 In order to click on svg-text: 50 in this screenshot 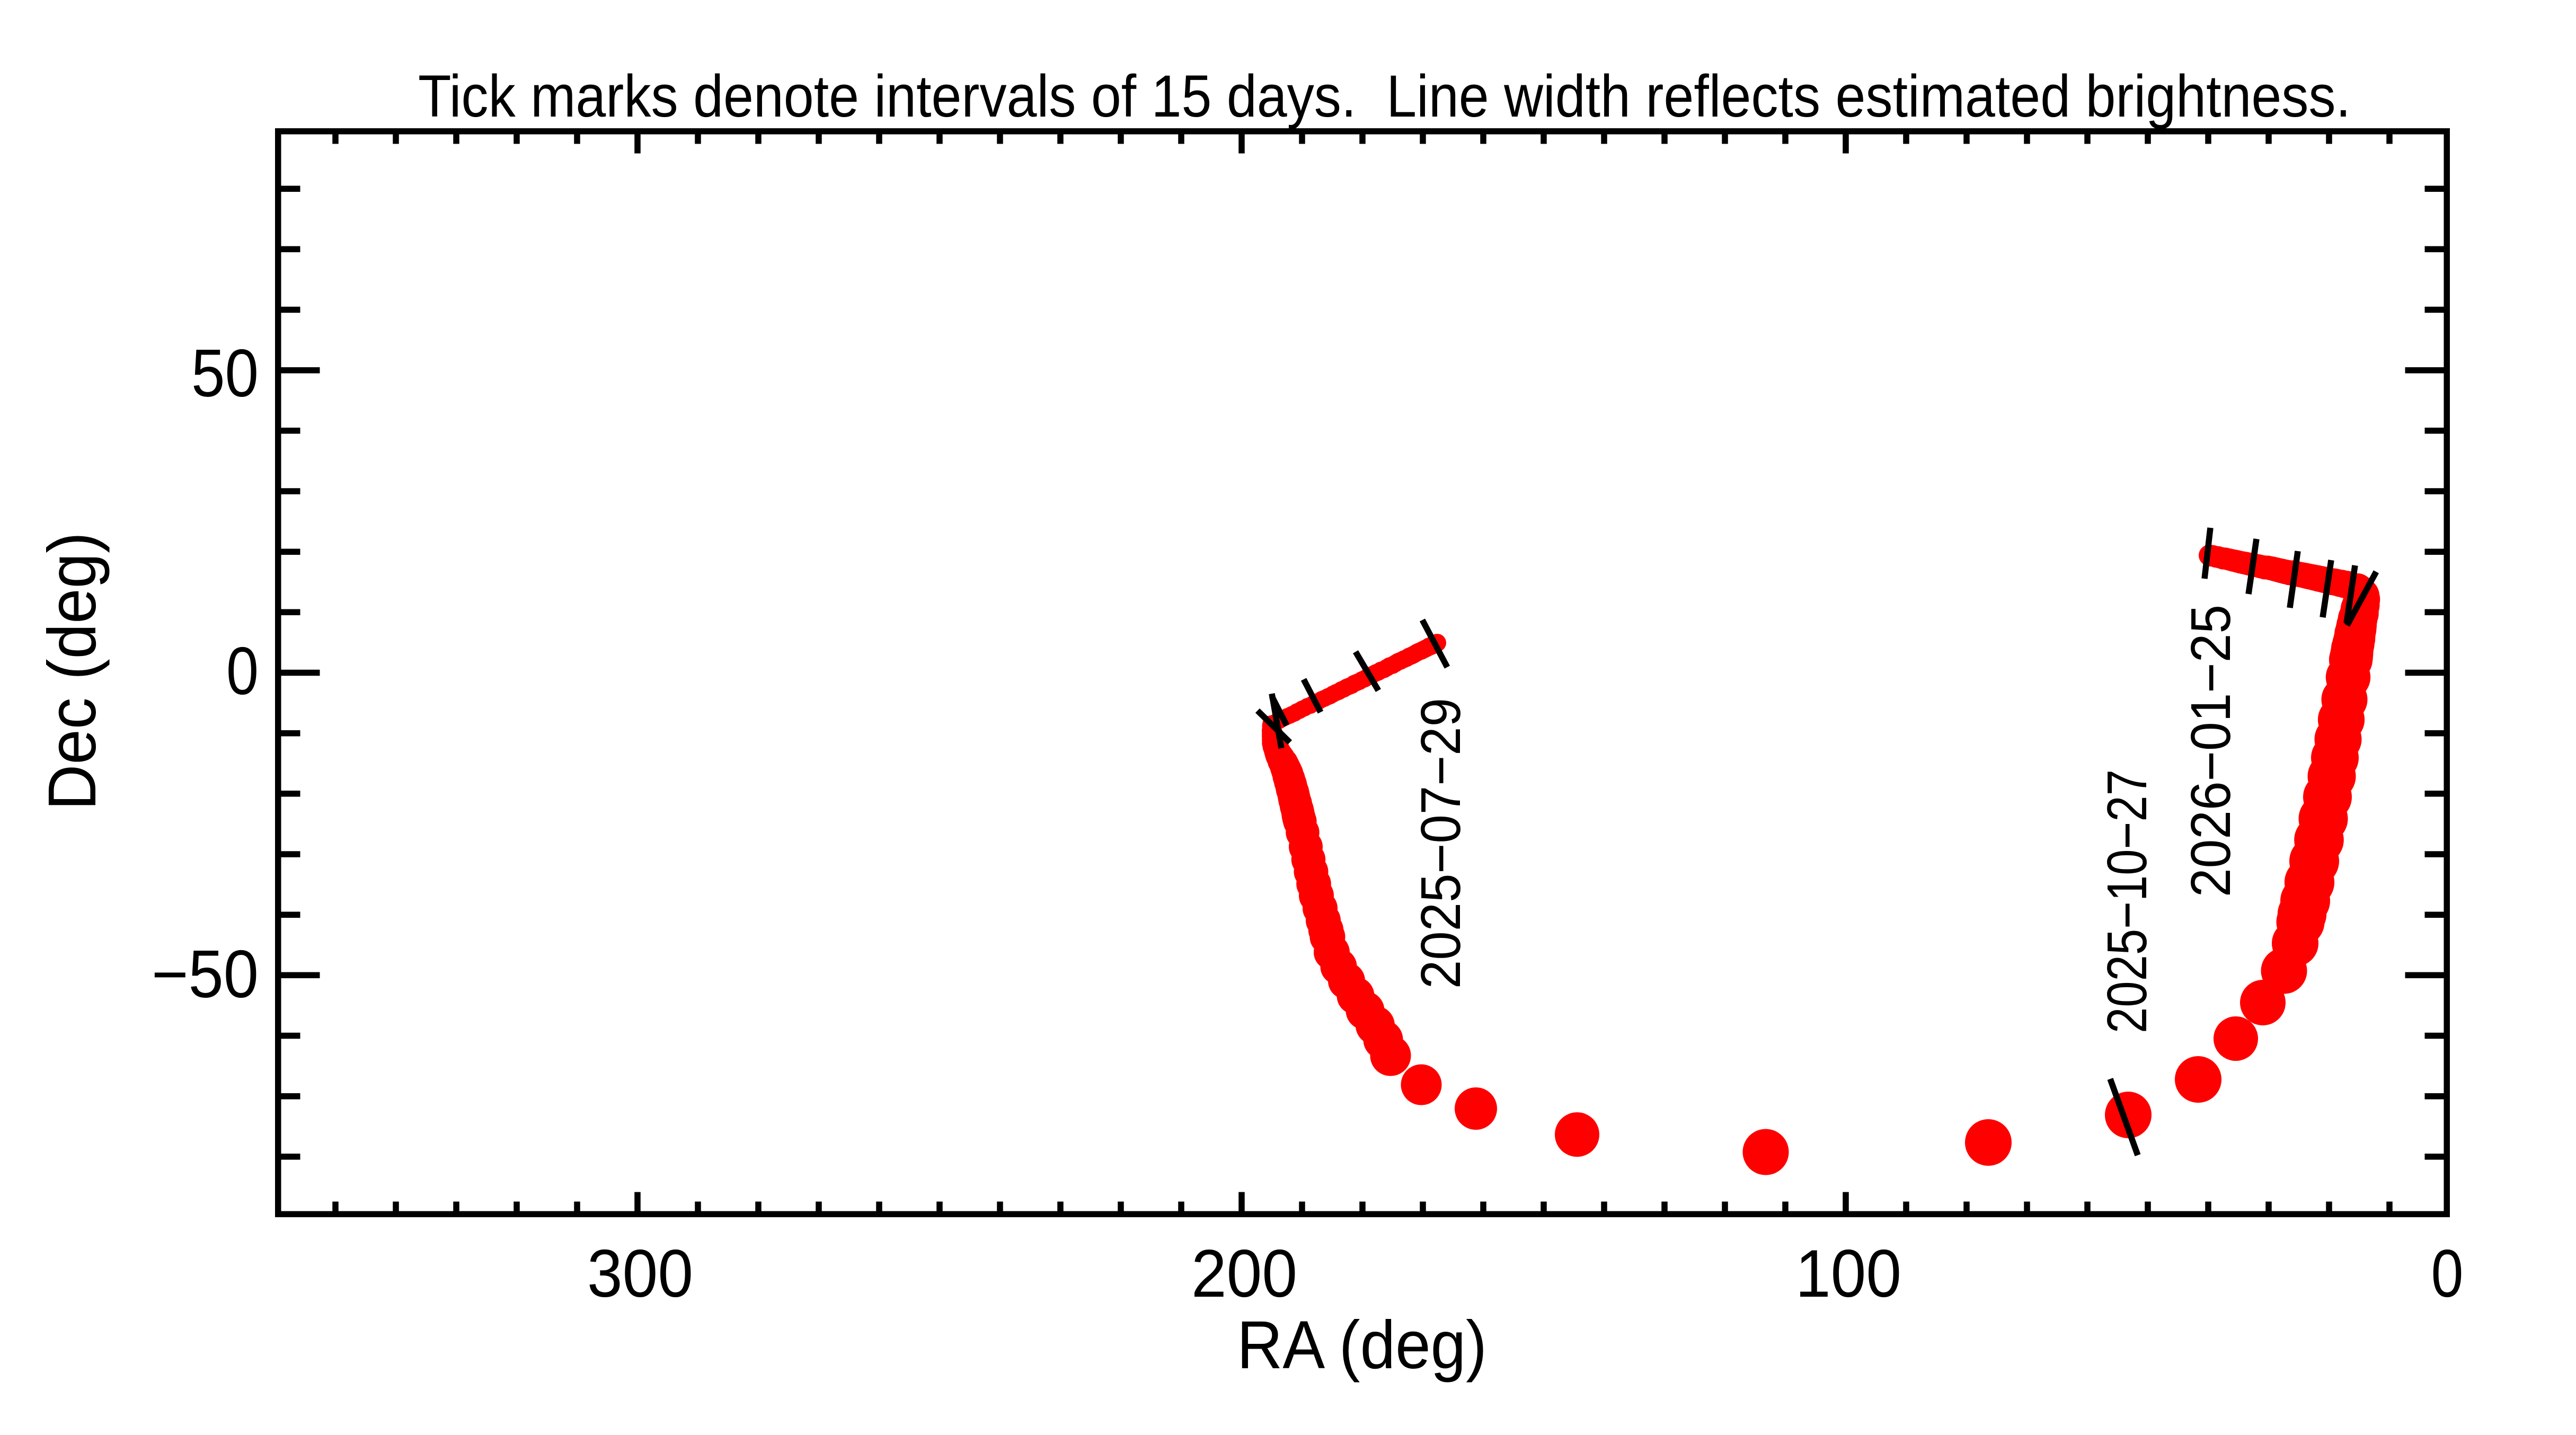, I will do `click(225, 373)`.